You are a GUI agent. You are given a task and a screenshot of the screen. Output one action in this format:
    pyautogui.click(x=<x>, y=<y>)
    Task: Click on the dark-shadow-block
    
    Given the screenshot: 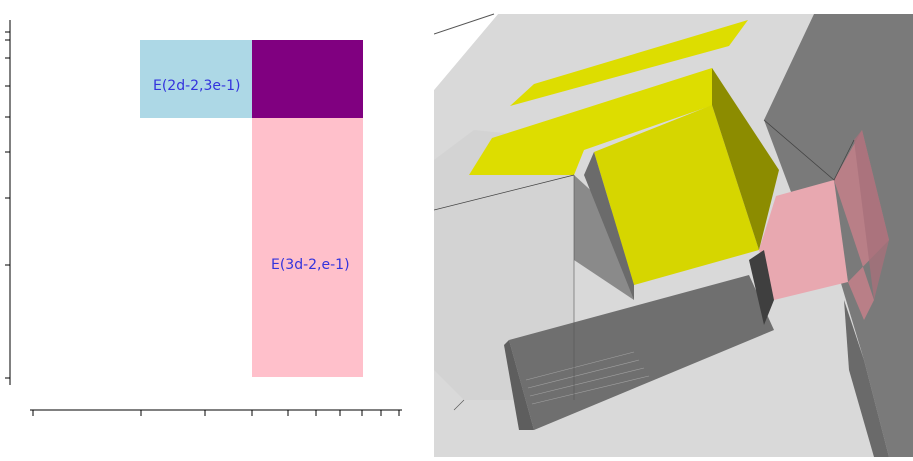 What is the action you would take?
    pyautogui.click(x=761, y=287)
    